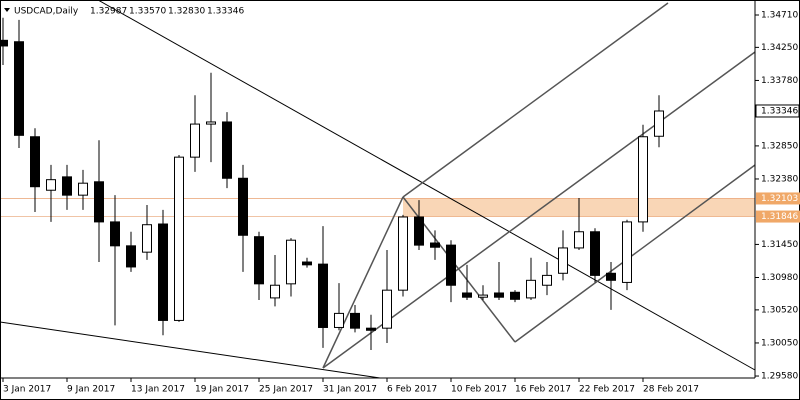 Image resolution: width=800 pixels, height=400 pixels. What do you see at coordinates (186, 12) in the screenshot?
I see `header-low: 1.32830` at bounding box center [186, 12].